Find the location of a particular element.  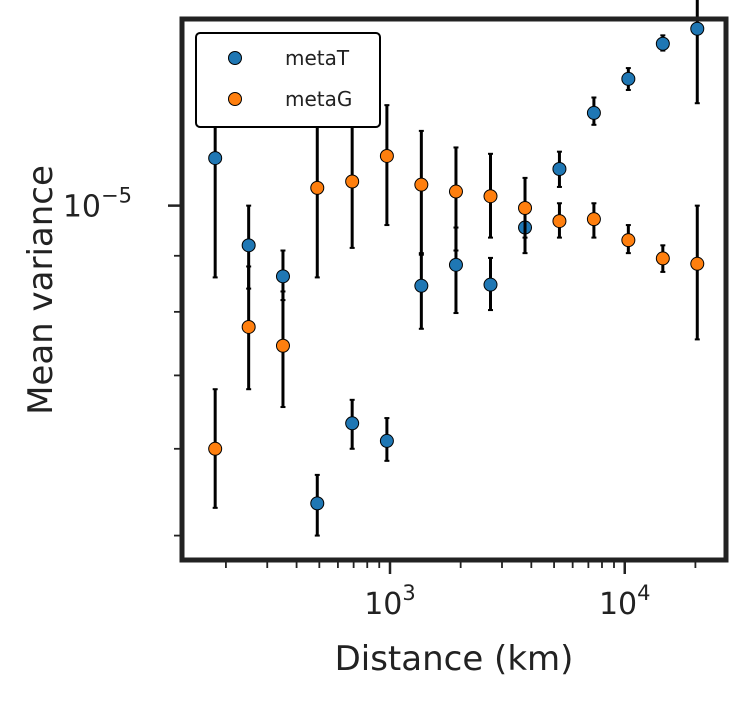

legend-label-metaT: metaT is located at coordinates (317, 58).